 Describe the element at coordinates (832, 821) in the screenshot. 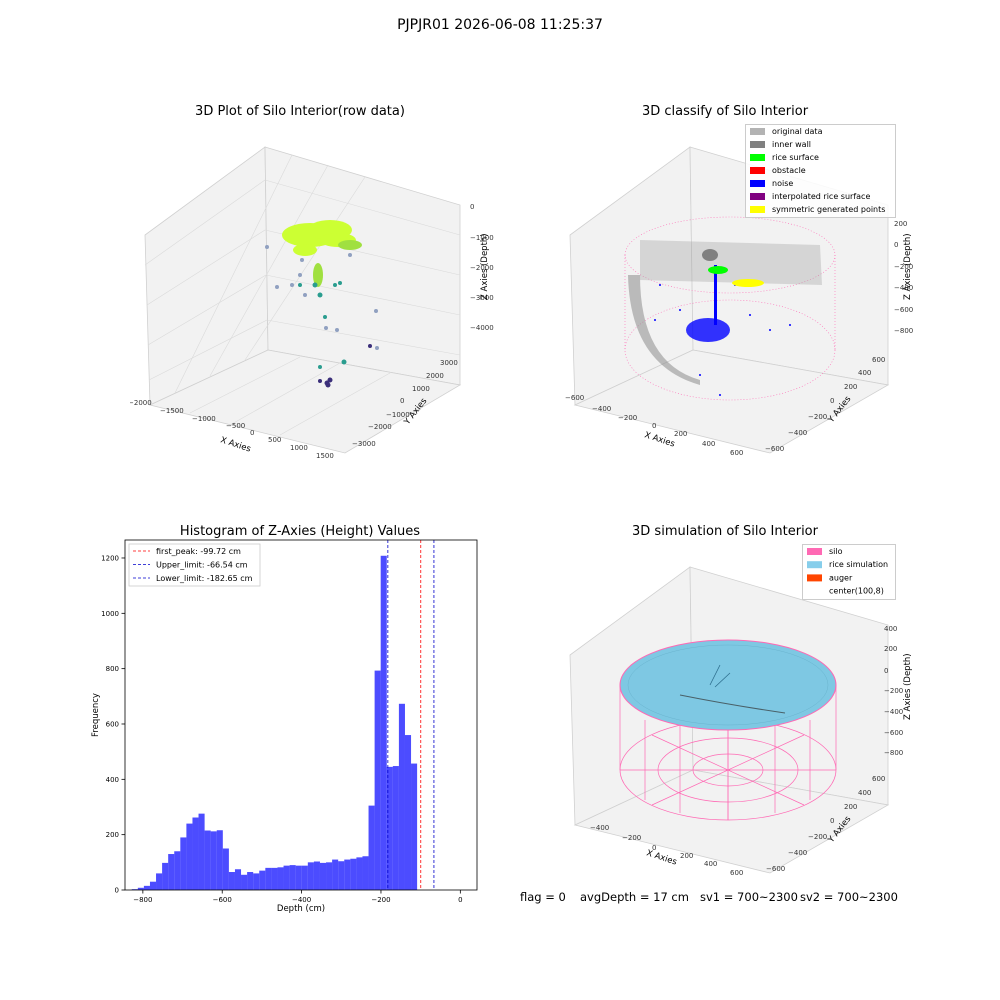

I see `sim-ytick: 0` at that location.